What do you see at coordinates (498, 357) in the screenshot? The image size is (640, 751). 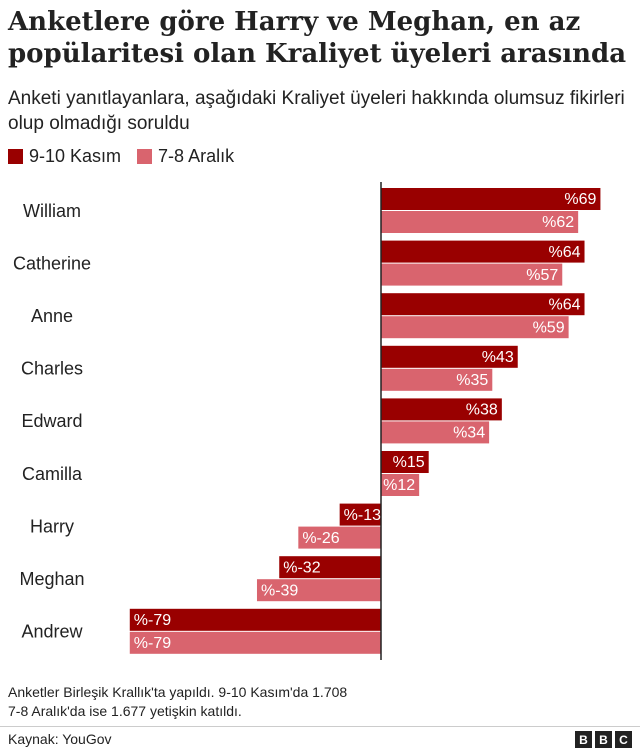 I see `data-label-charles-series-1: %43` at bounding box center [498, 357].